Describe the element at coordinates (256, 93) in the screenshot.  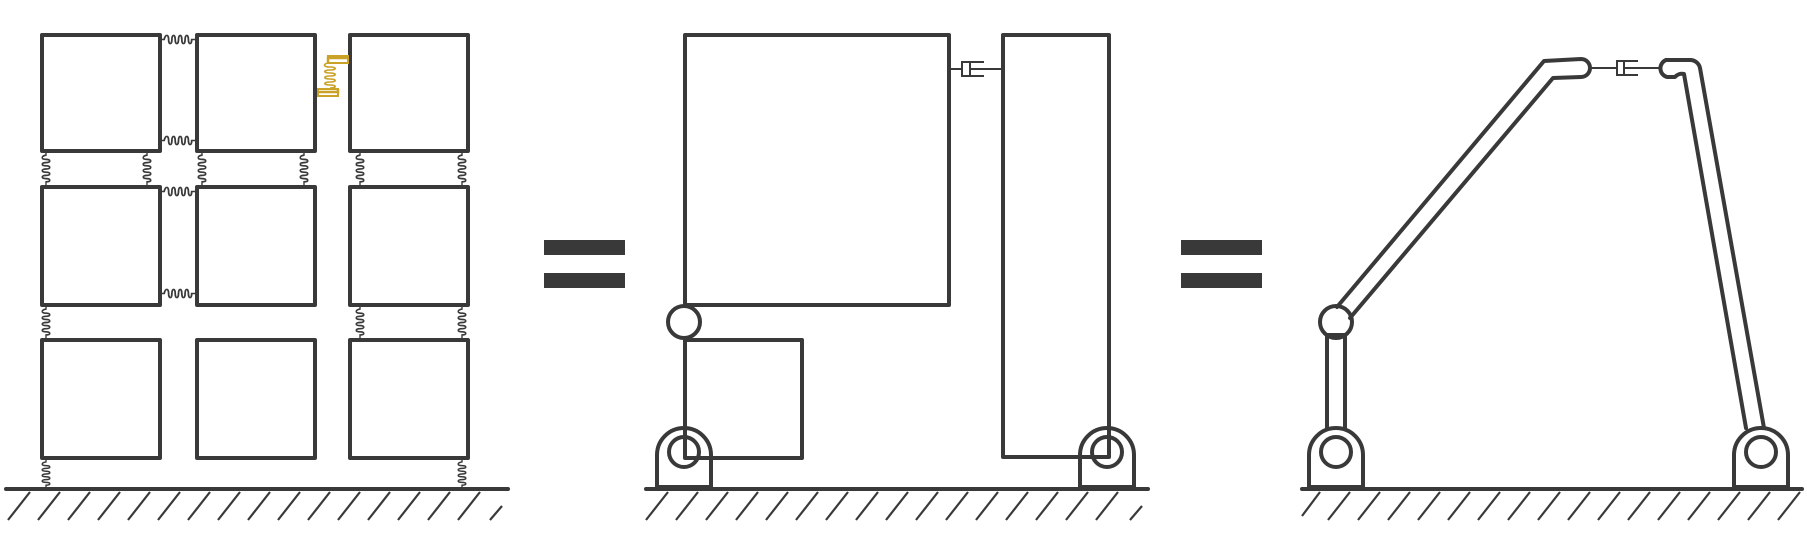
I see `module-box-r1c2` at that location.